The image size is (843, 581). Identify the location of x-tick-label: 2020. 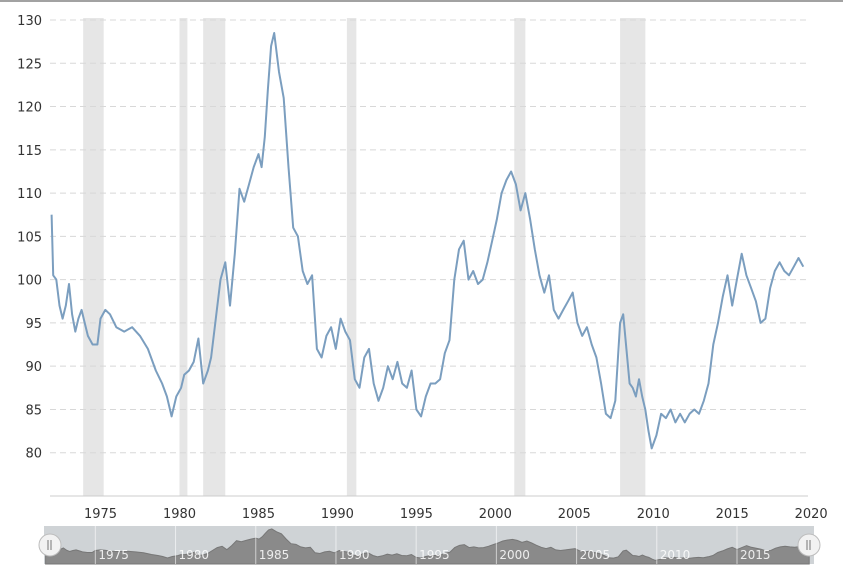
(811, 514).